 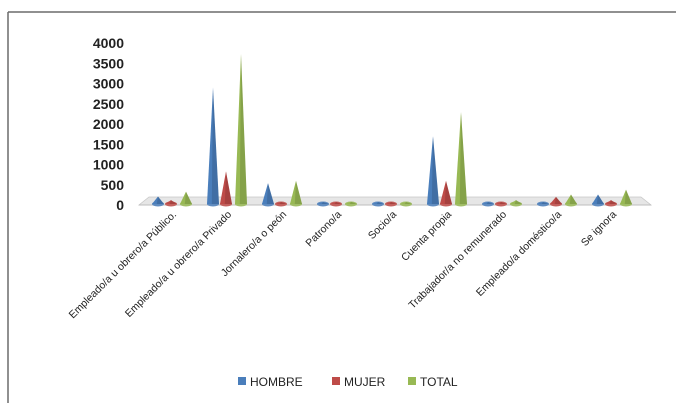 What do you see at coordinates (108, 104) in the screenshot?
I see `y-tick-label: 2500` at bounding box center [108, 104].